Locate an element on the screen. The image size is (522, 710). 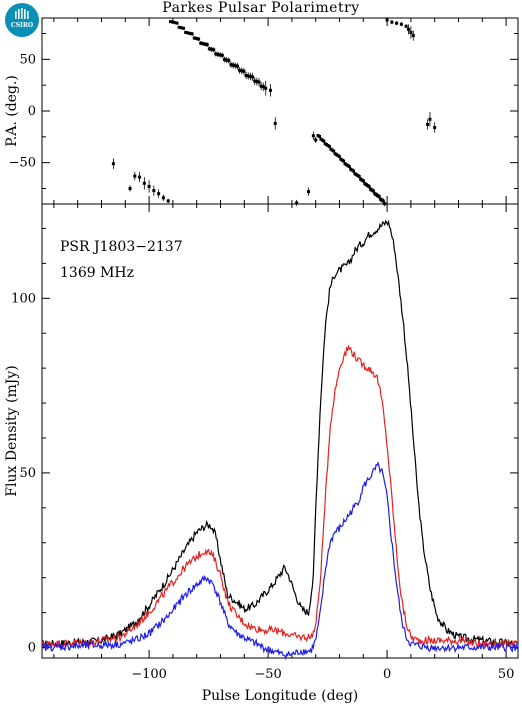
flux-ytick-label: 0 is located at coordinates (32, 648).